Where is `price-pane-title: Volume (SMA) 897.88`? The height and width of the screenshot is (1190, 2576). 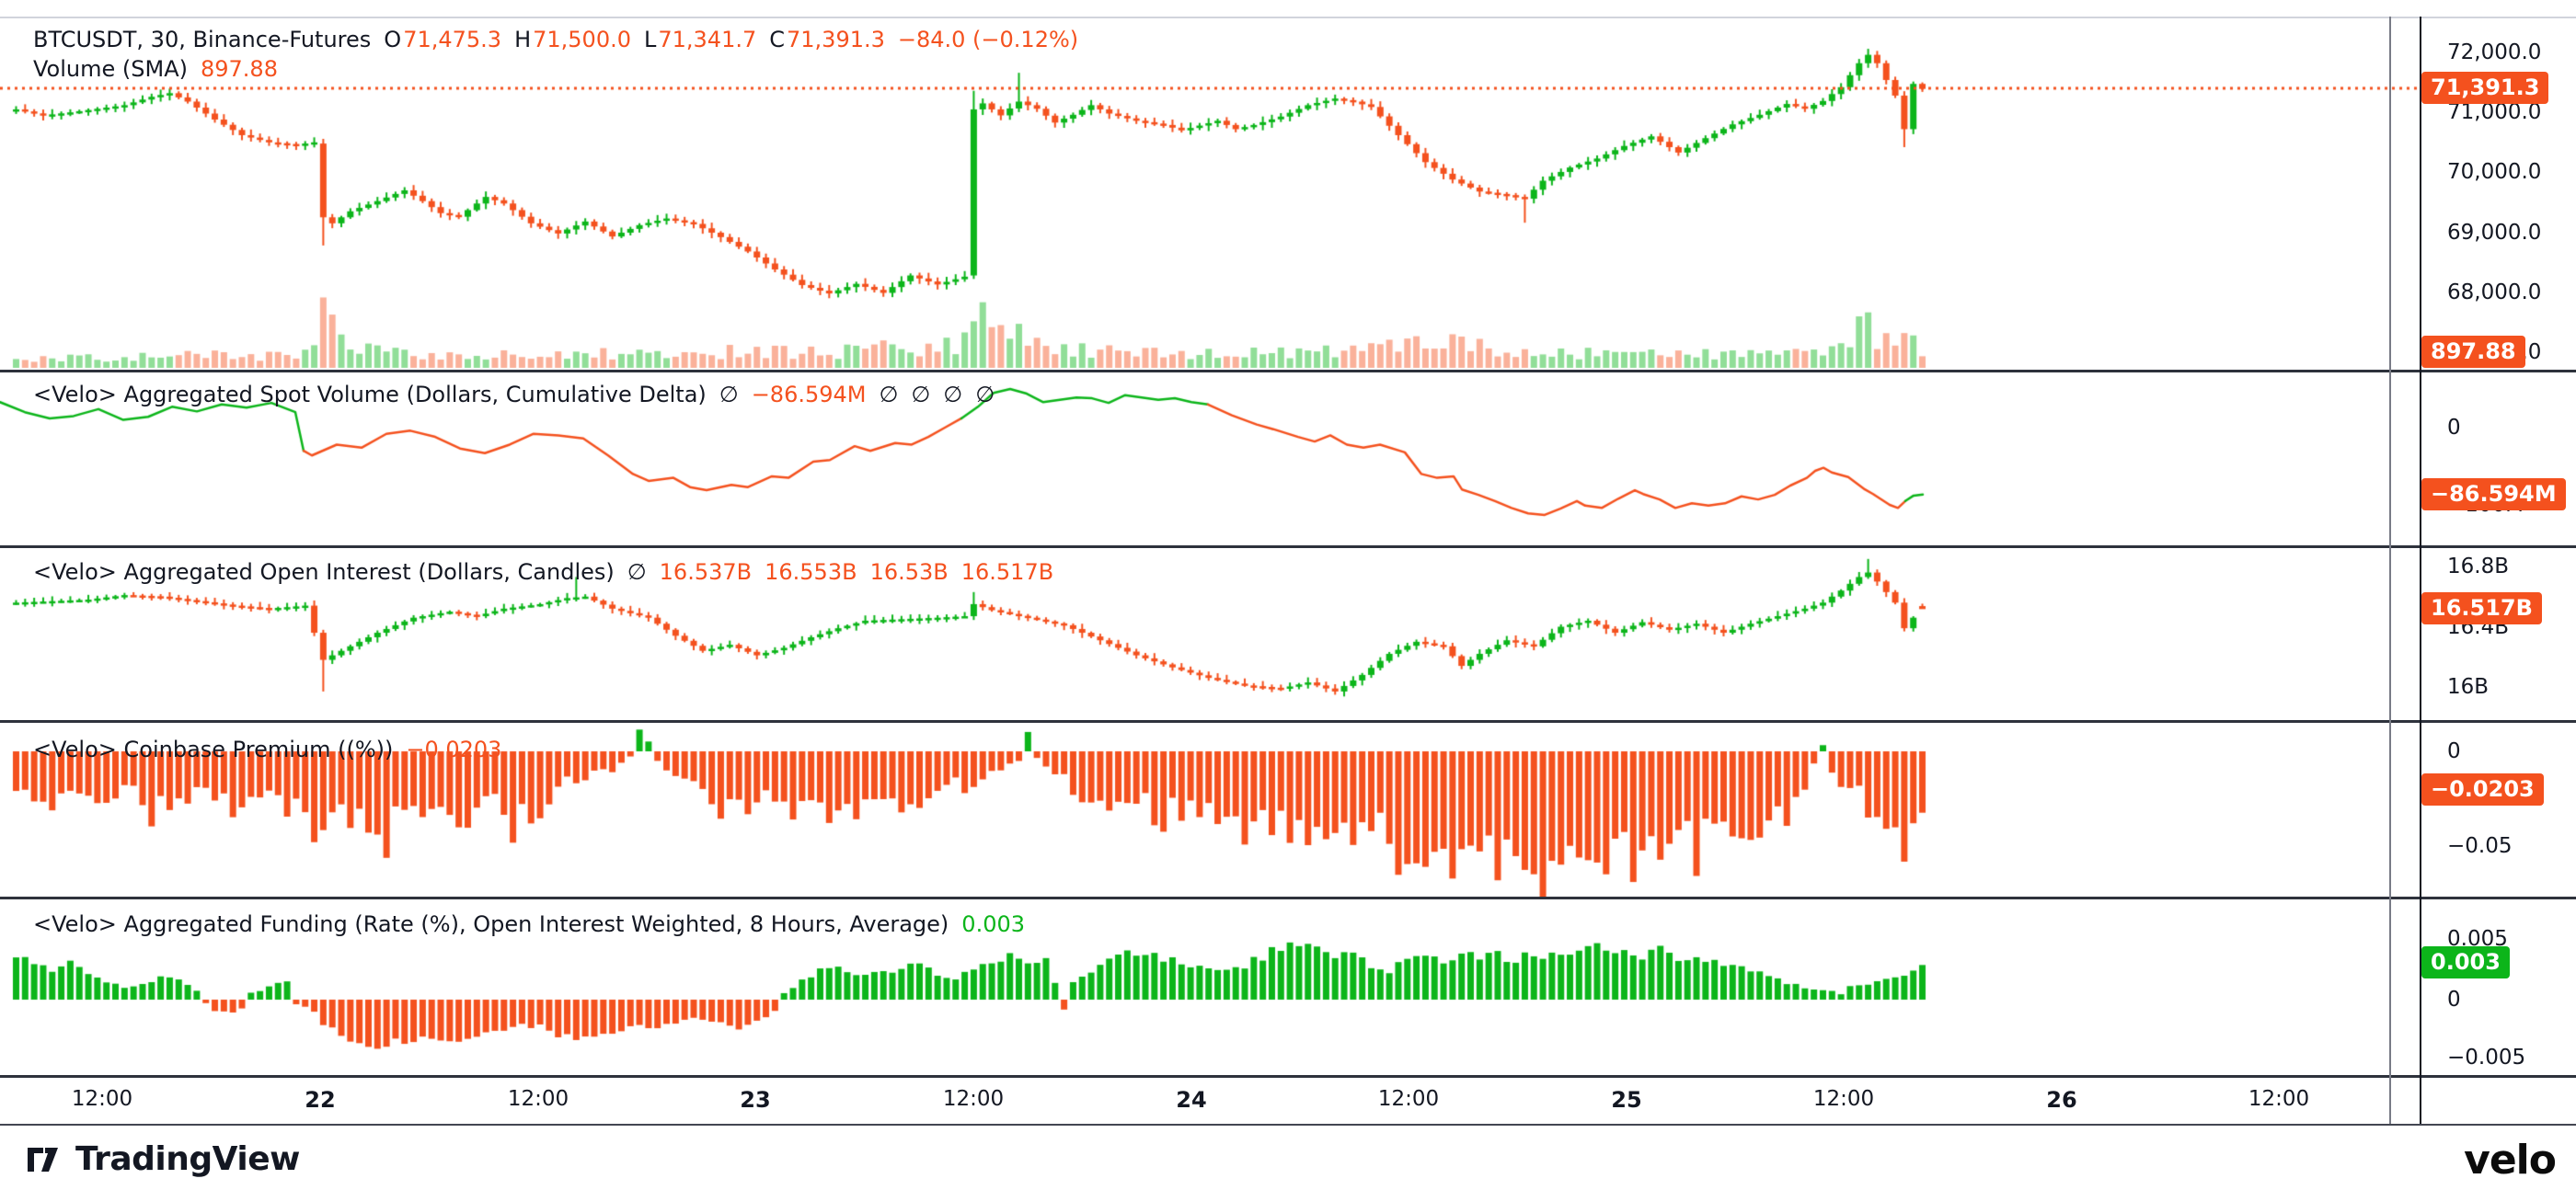 price-pane-title: Volume (SMA) 897.88 is located at coordinates (162, 69).